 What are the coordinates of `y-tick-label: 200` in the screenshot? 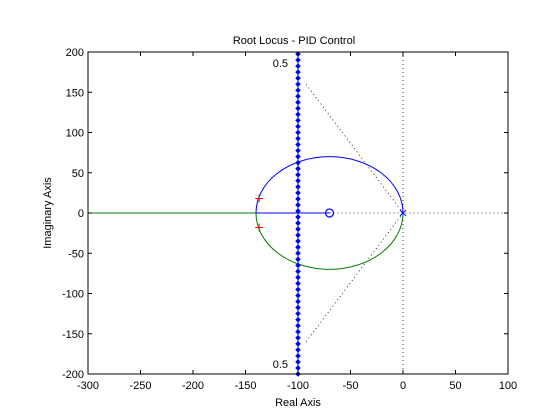 It's located at (75, 53).